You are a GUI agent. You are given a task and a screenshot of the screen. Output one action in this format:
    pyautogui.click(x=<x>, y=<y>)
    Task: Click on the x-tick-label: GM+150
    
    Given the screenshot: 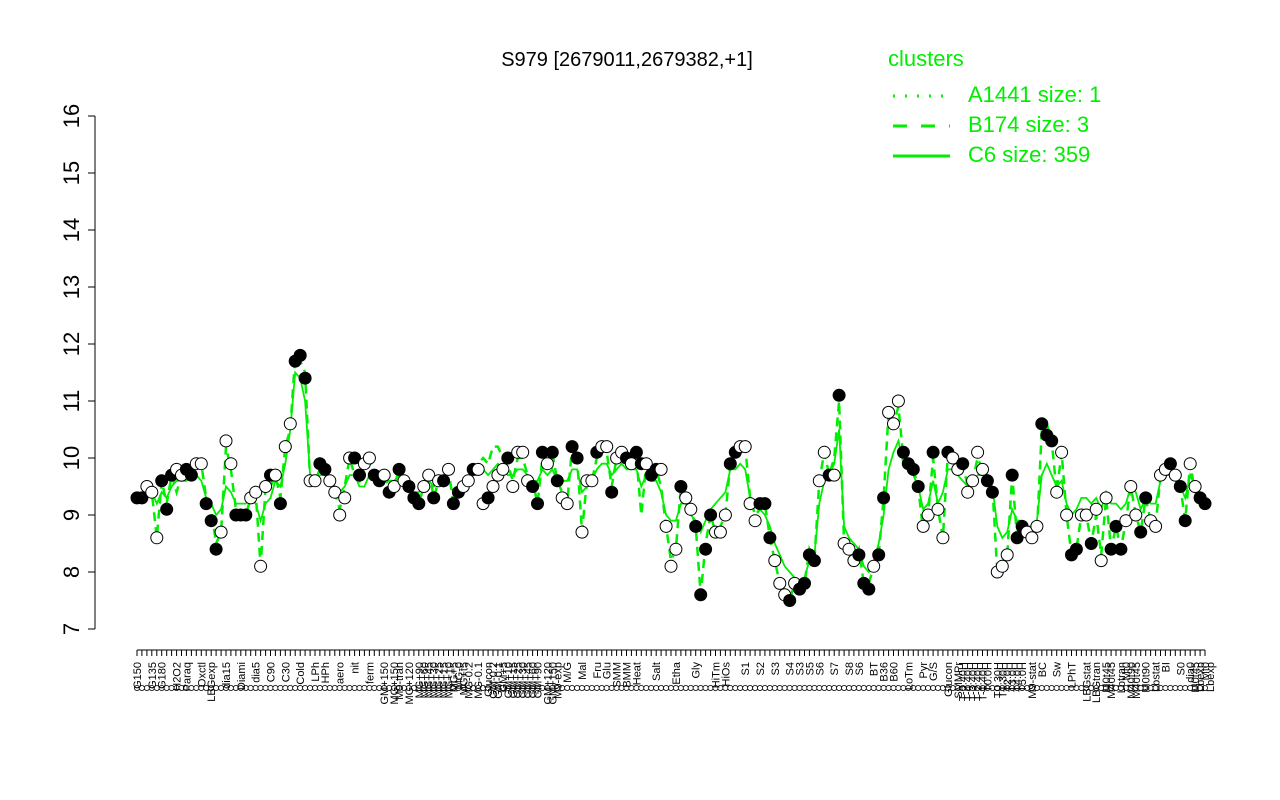 What is the action you would take?
    pyautogui.click(x=553, y=683)
    